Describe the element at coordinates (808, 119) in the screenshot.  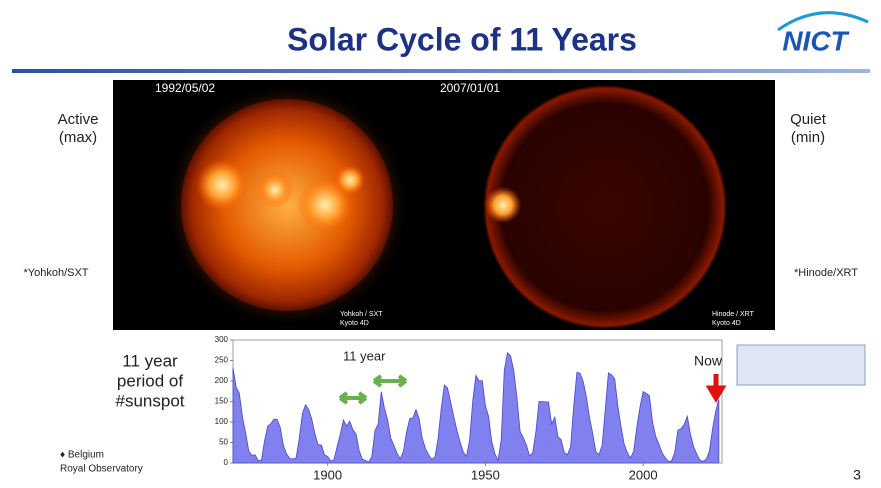
I see `state-label: Quiet` at that location.